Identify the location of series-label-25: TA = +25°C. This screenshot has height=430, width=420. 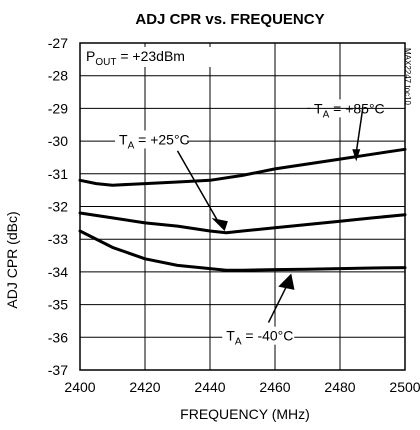
(154, 141).